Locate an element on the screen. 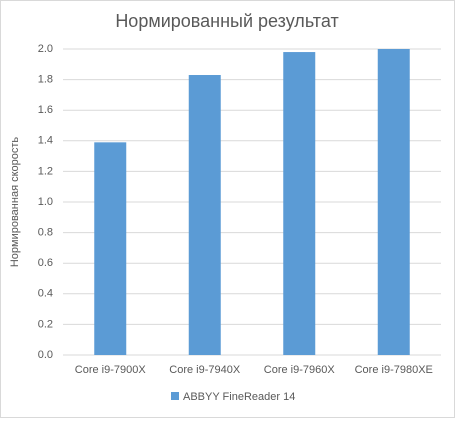 The height and width of the screenshot is (423, 455). y-tick-label: 0.4 is located at coordinates (45, 294).